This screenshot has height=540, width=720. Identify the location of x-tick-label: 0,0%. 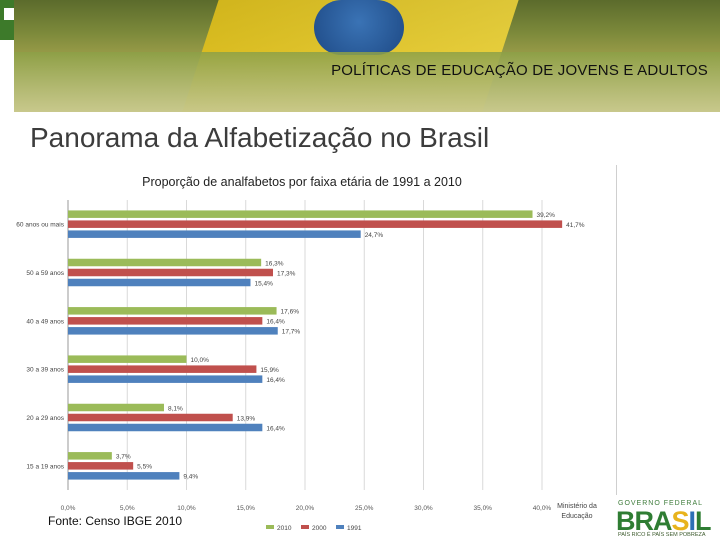
(68, 508).